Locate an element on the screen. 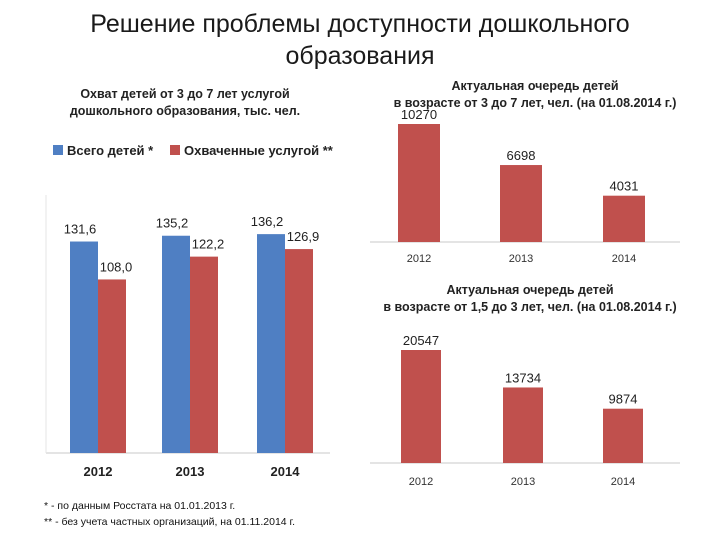 The image size is (720, 540). chart-3-bar-2014 is located at coordinates (623, 435).